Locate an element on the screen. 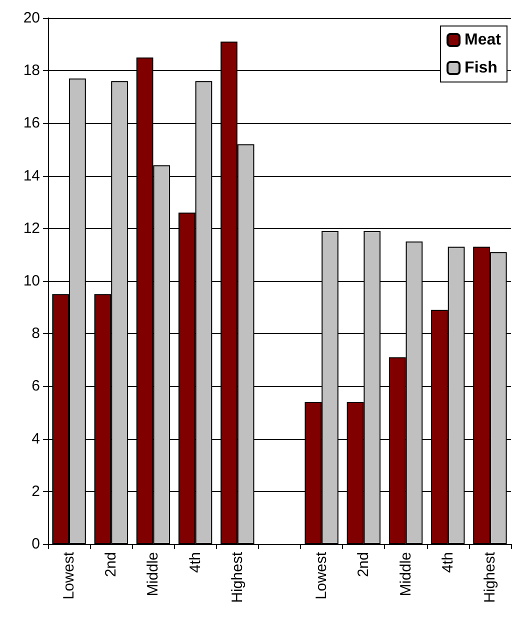 This screenshot has width=521, height=642. legend-label: Meat is located at coordinates (483, 40).